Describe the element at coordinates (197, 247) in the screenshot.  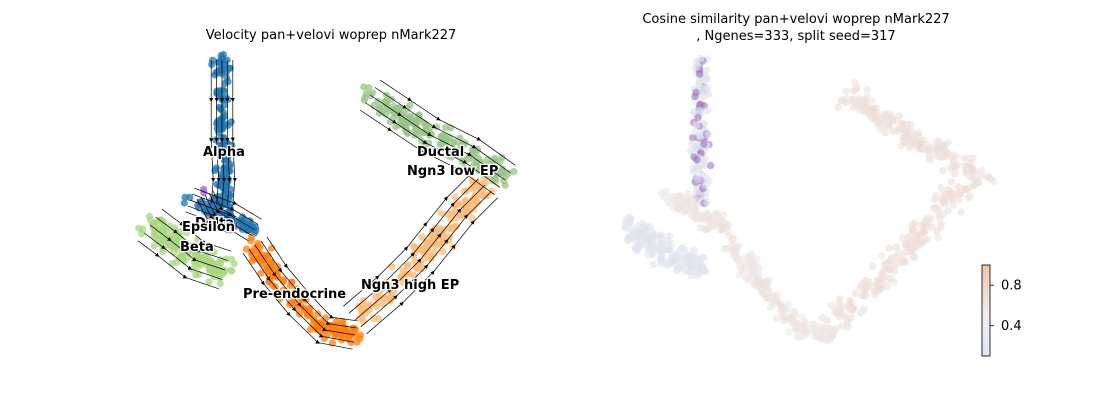
I see `cluster-label-beta: Beta` at that location.